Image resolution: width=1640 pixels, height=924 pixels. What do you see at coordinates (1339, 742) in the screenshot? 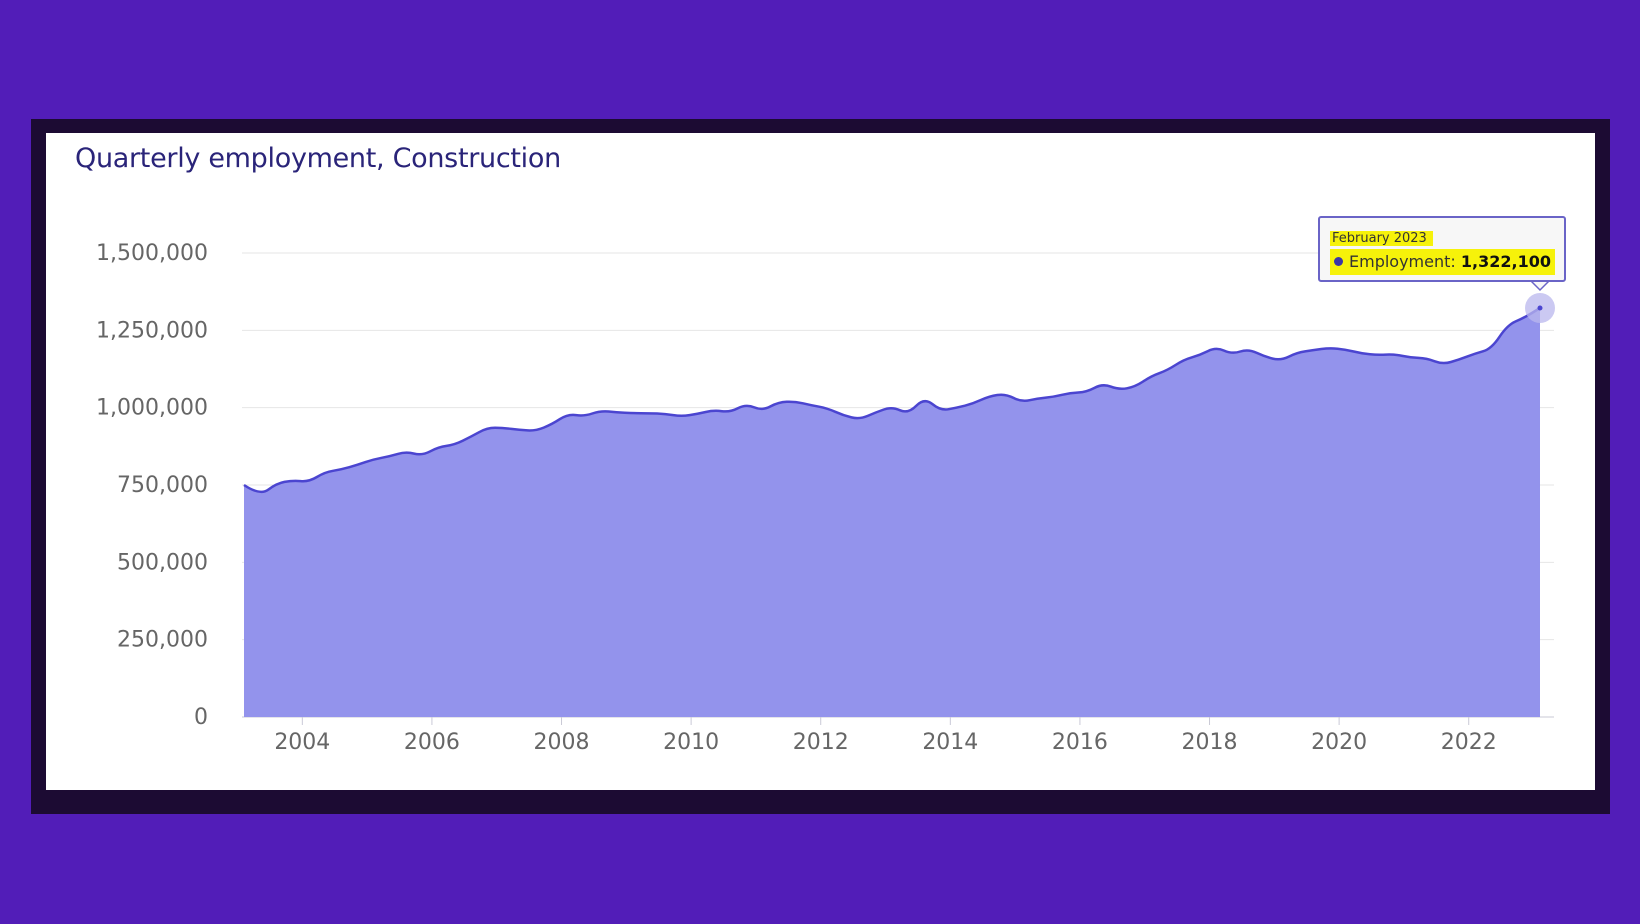
I see `x-tick-label: 2020` at bounding box center [1339, 742].